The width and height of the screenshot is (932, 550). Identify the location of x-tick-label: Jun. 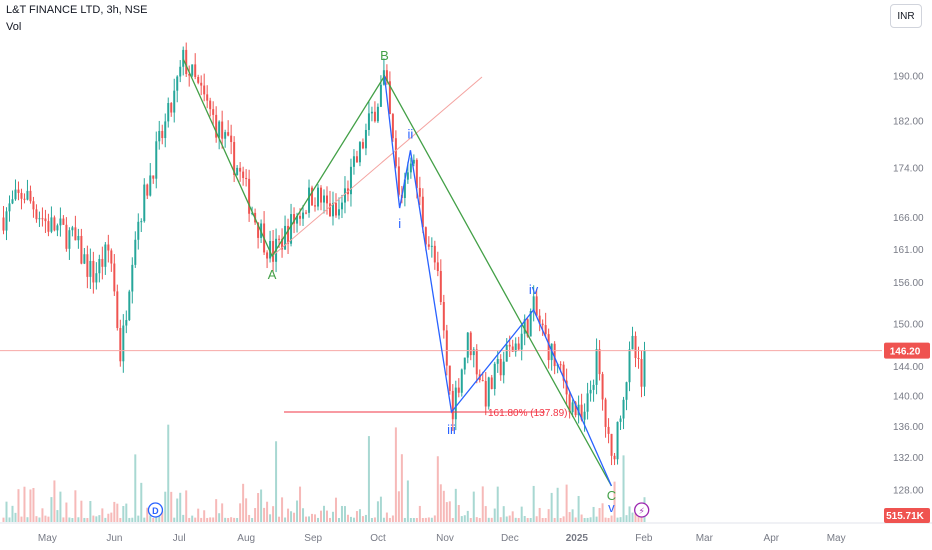
(114, 538).